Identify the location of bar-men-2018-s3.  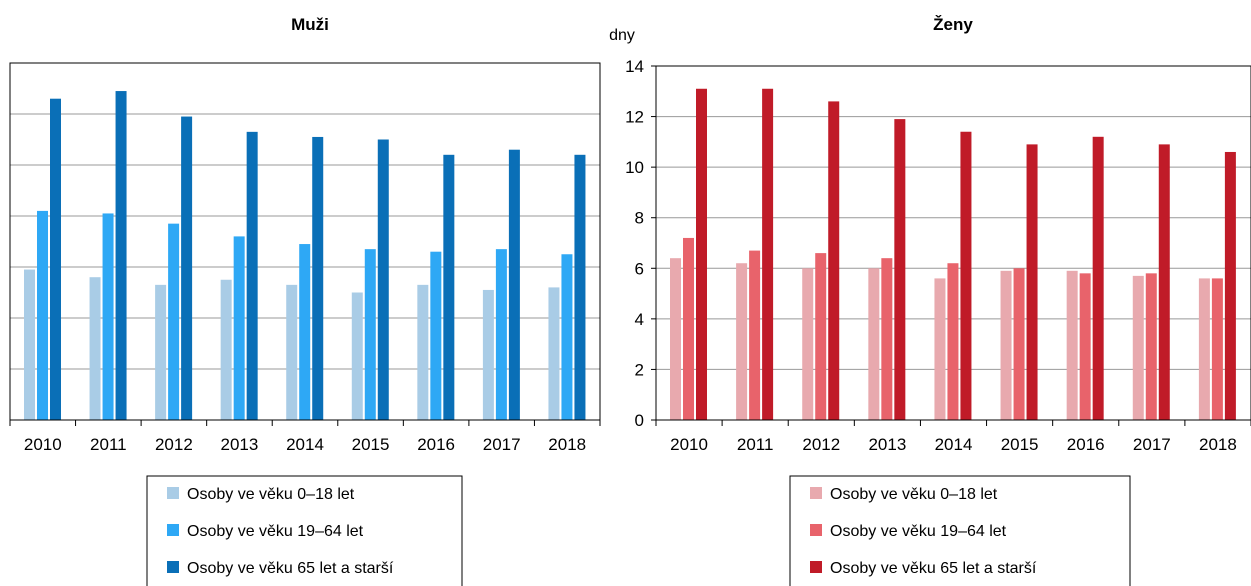
(580, 287).